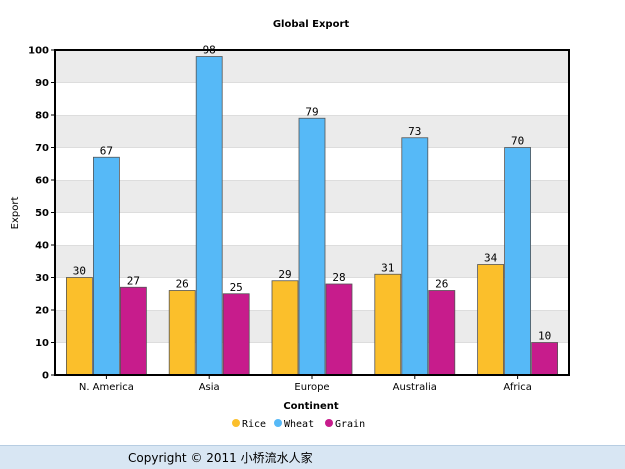 Image resolution: width=625 pixels, height=469 pixels. I want to click on data-label: 67, so click(106, 150).